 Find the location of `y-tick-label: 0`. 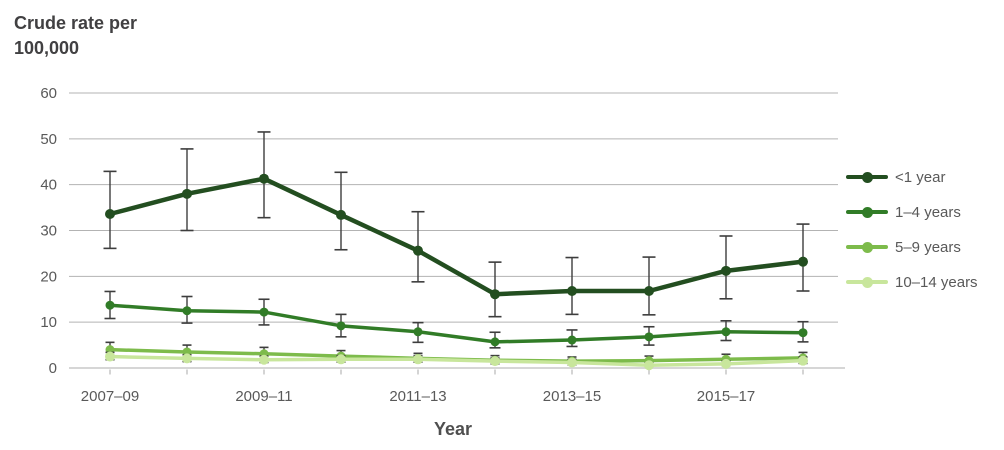

y-tick-label: 0 is located at coordinates (53, 368).